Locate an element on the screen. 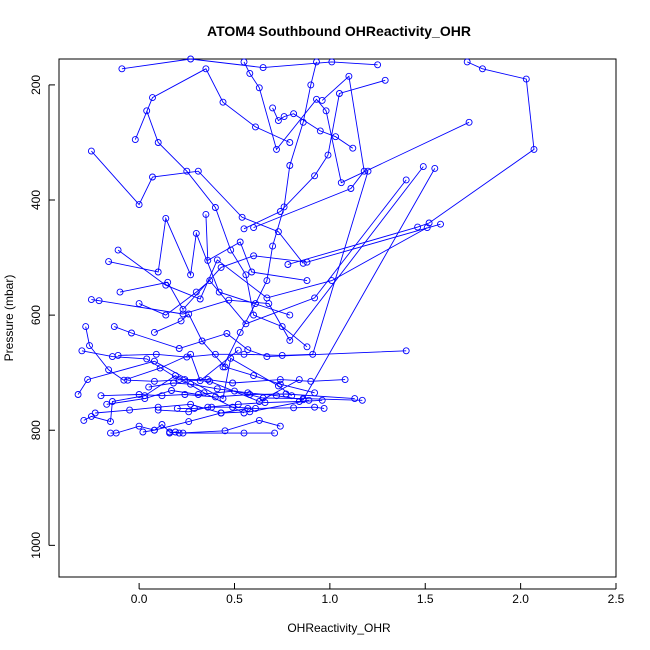  y-tick-label: 200 is located at coordinates (36, 85).